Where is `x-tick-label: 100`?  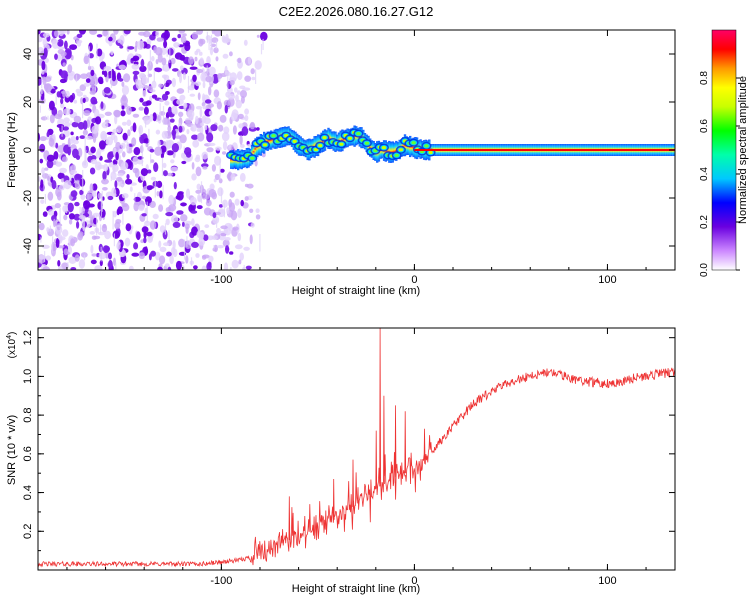
x-tick-label: 100 is located at coordinates (607, 280).